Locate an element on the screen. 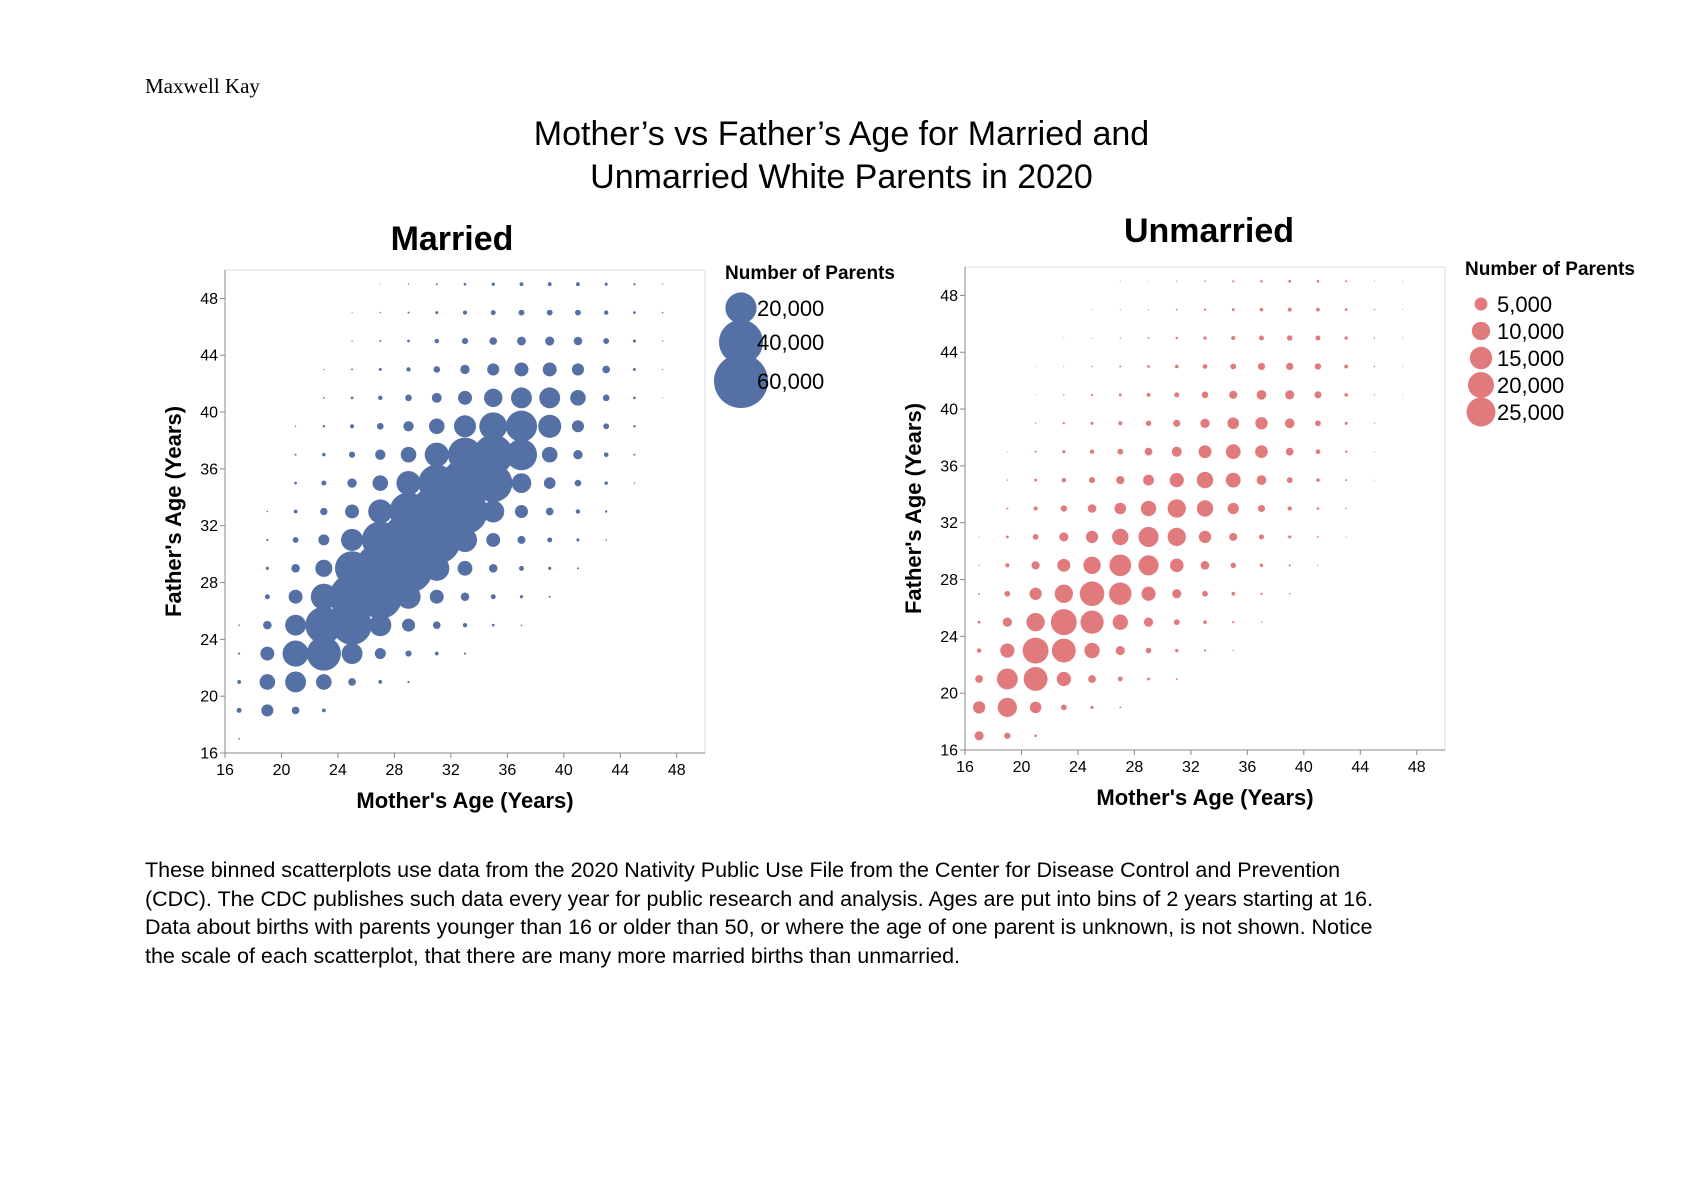  married-x-tick-label: 28 is located at coordinates (395, 770).